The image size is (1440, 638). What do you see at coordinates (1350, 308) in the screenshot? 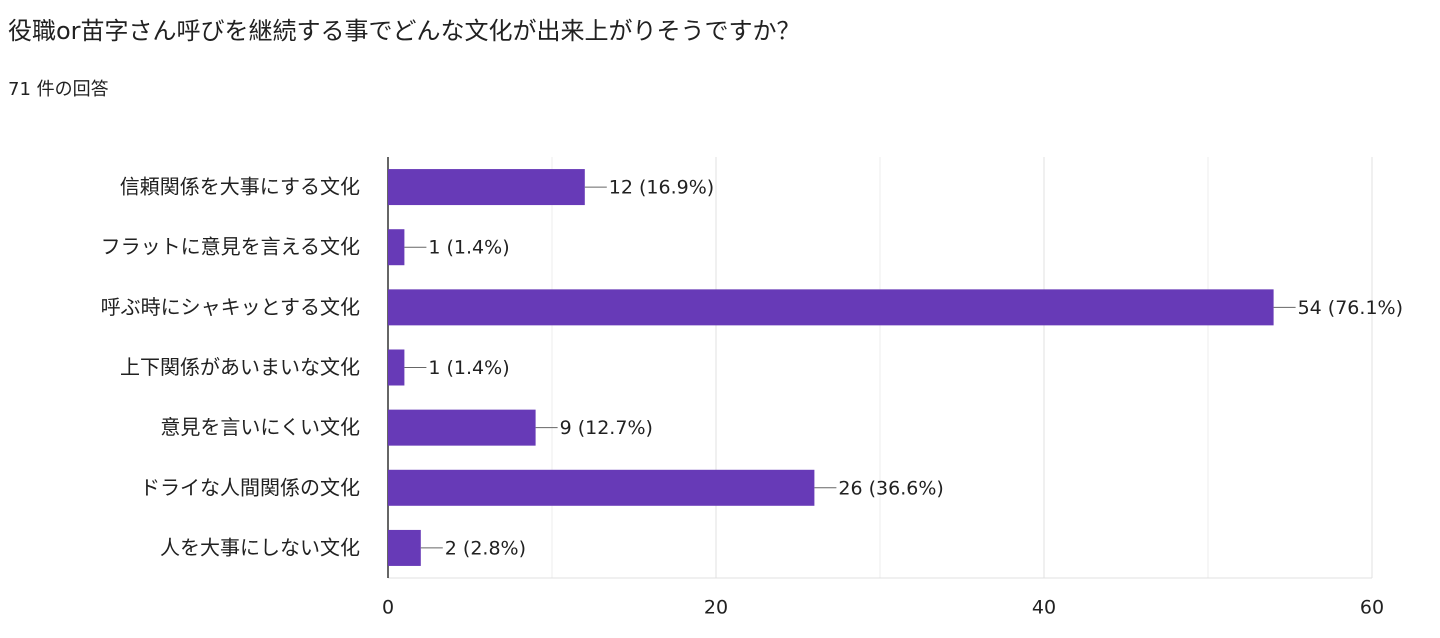
I see `value-label: 54 (76.1%)` at bounding box center [1350, 308].